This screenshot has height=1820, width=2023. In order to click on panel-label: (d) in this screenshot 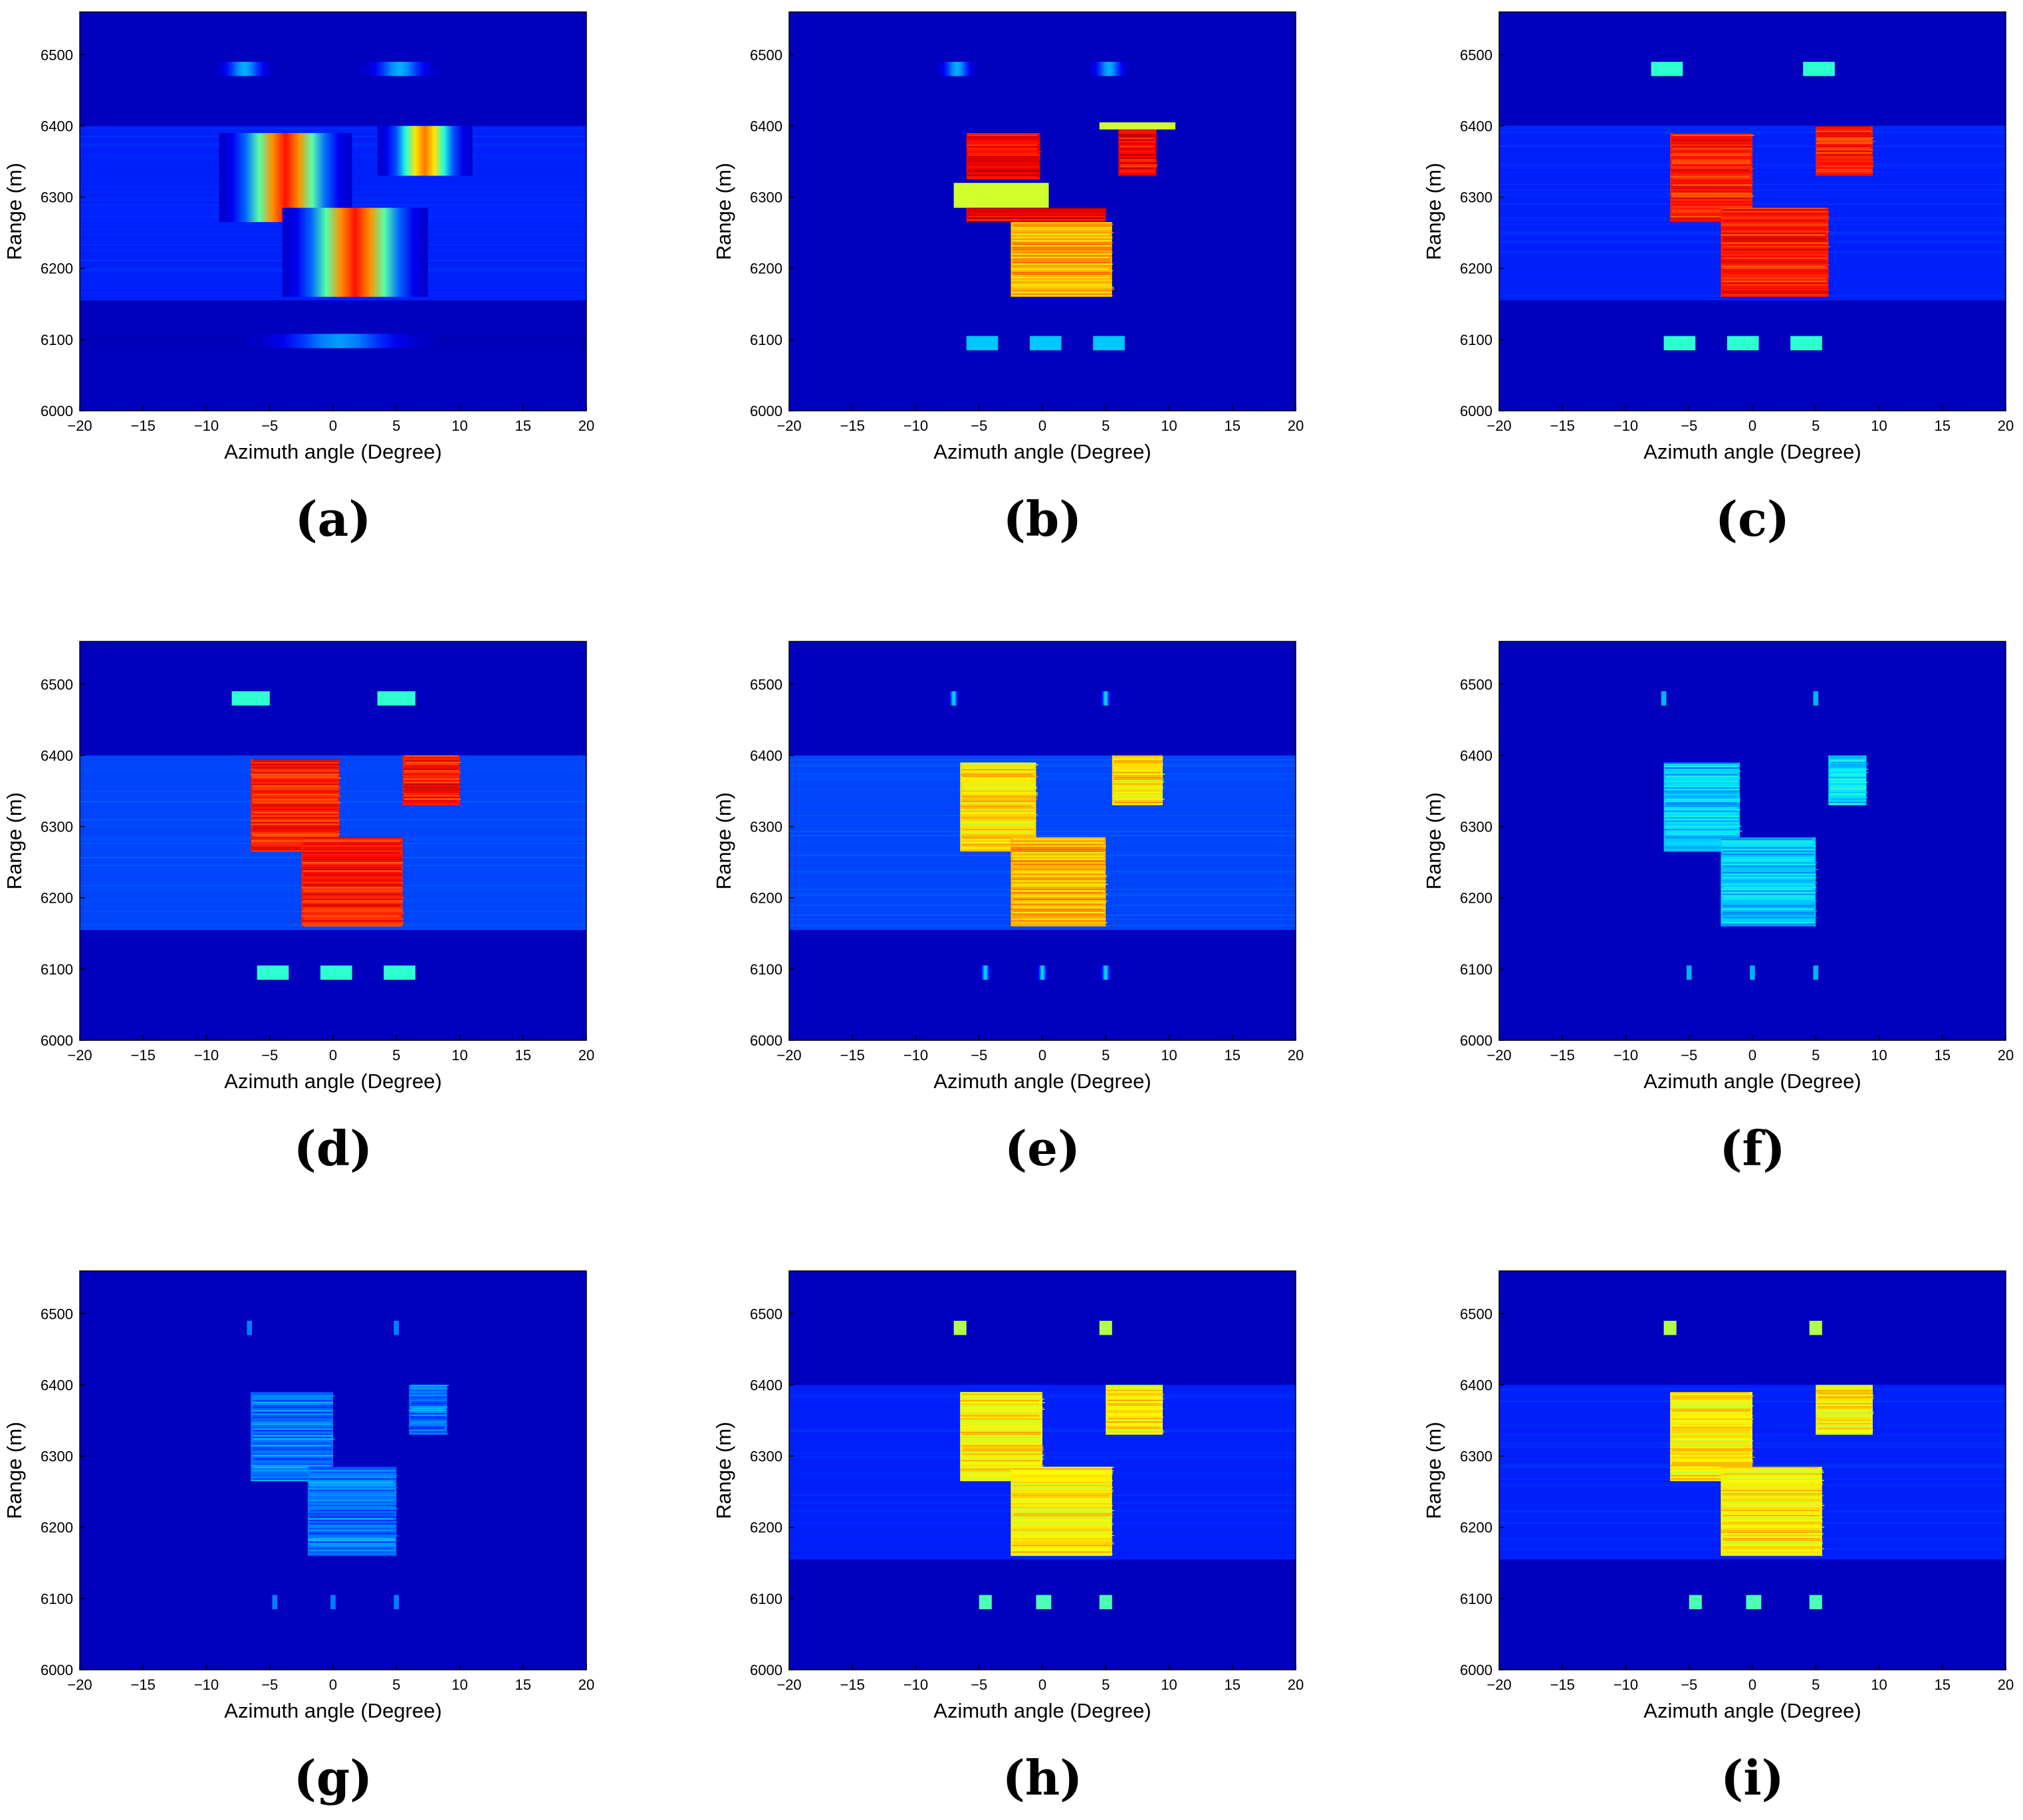, I will do `click(333, 1148)`.